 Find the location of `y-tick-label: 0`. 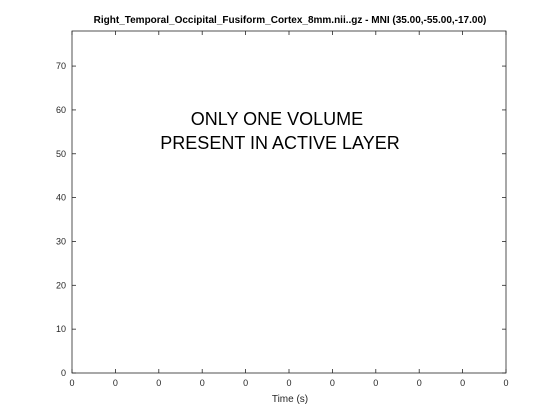

y-tick-label: 0 is located at coordinates (63, 373).